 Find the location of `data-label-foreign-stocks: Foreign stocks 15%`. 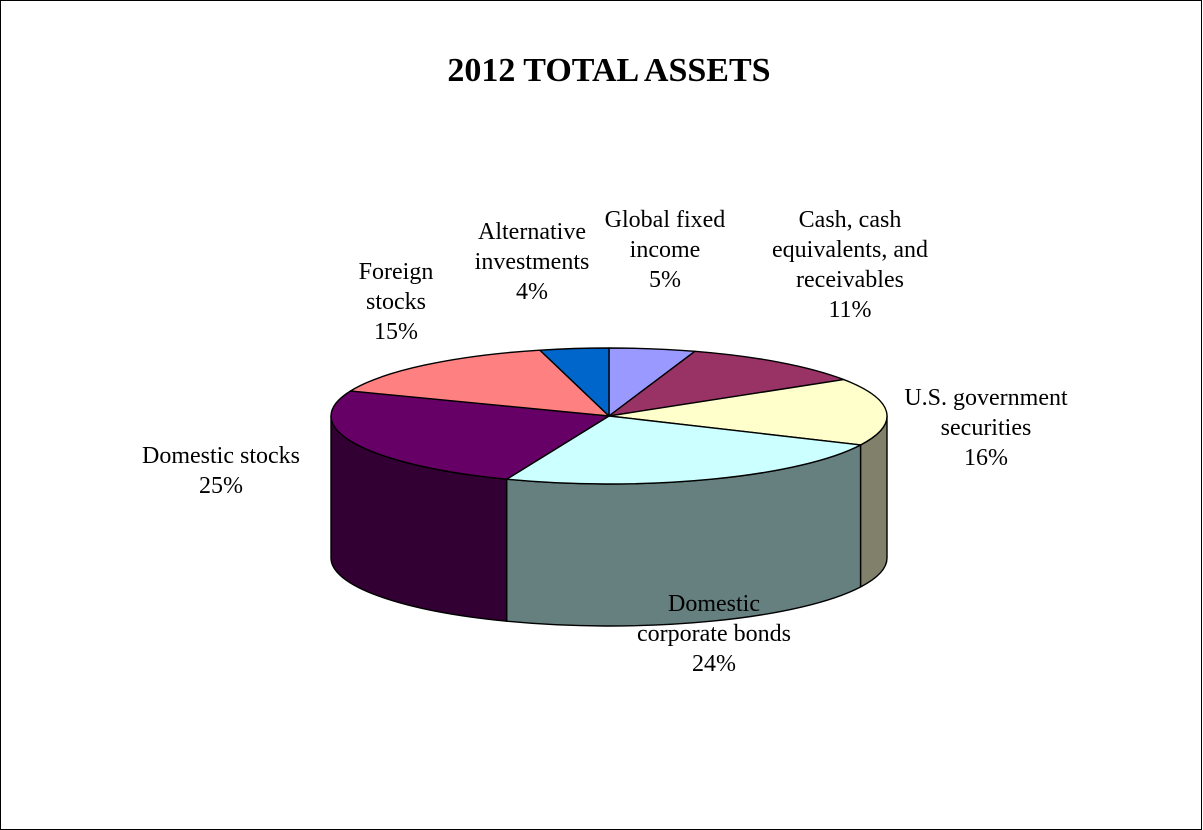

data-label-foreign-stocks: Foreign stocks 15% is located at coordinates (396, 302).